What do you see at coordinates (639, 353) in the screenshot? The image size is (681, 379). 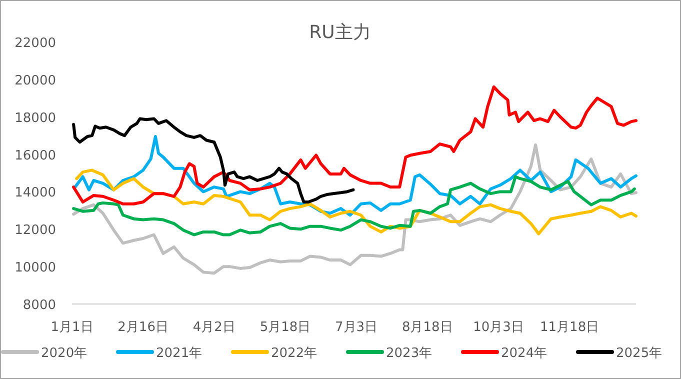 I see `legend-label: 2025年` at bounding box center [639, 353].